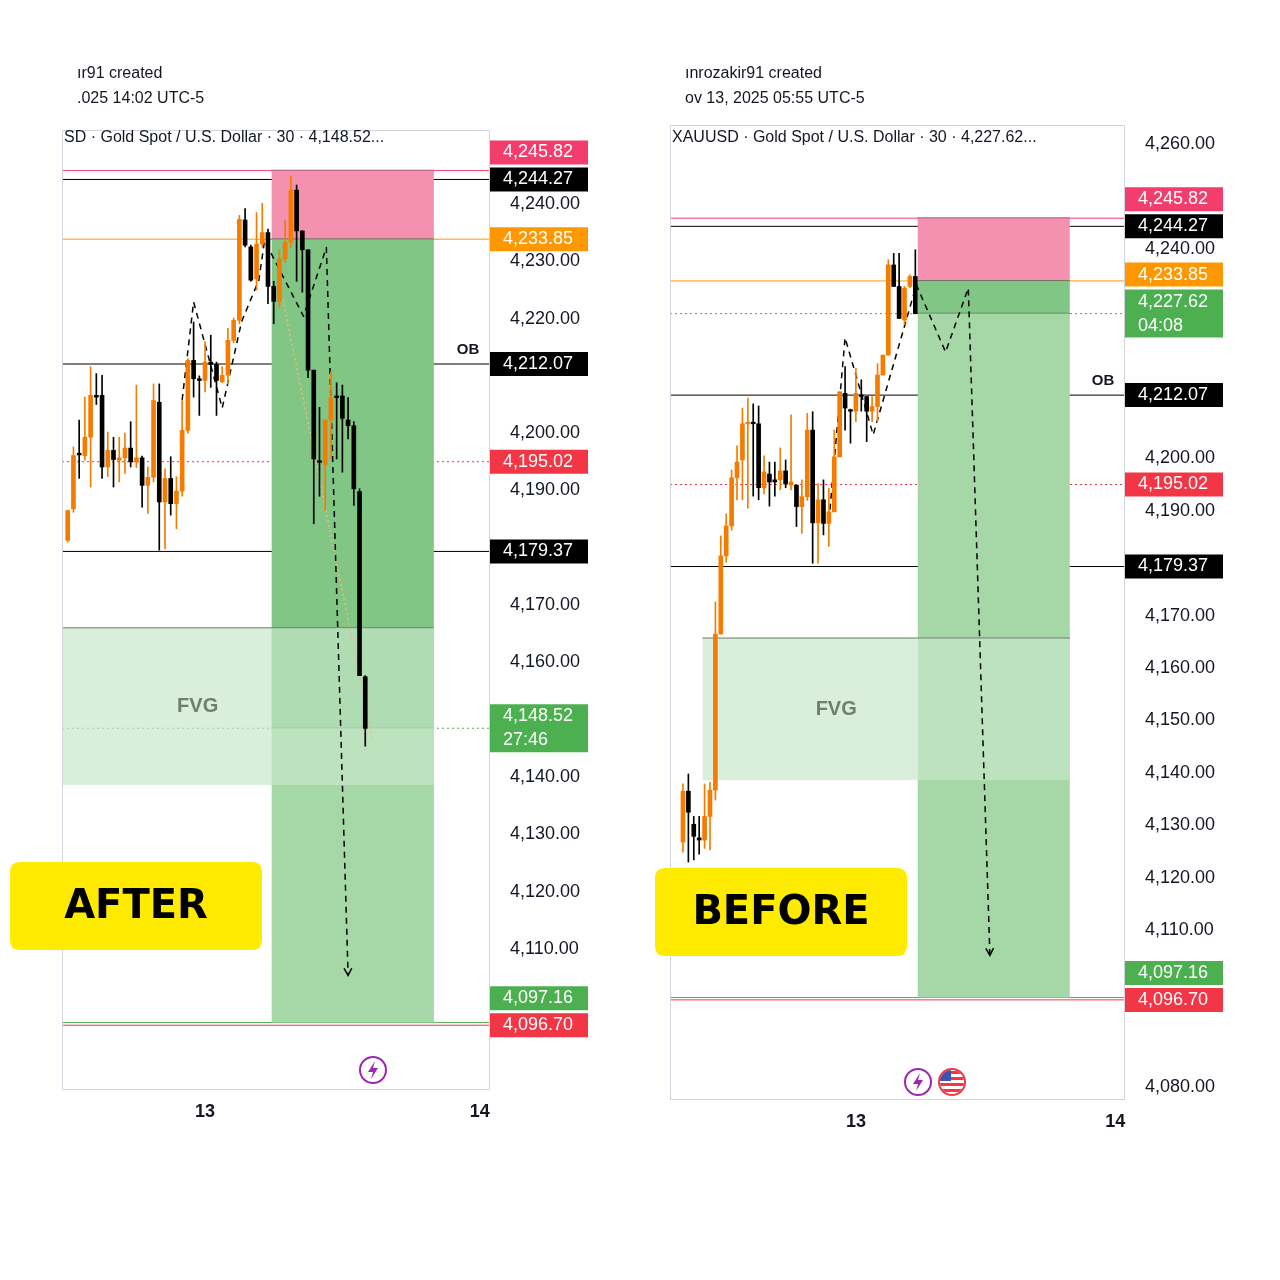 This screenshot has width=1280, height=1280. I want to click on y-tick-label: 4,260.00, so click(1180, 142).